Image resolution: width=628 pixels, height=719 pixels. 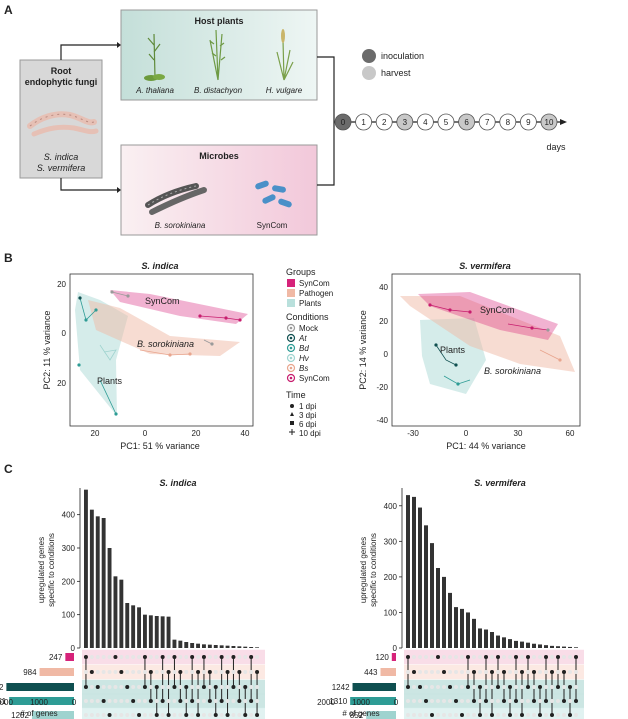 What do you see at coordinates (8, 10) in the screenshot?
I see `panel-a-label: A` at bounding box center [8, 10].